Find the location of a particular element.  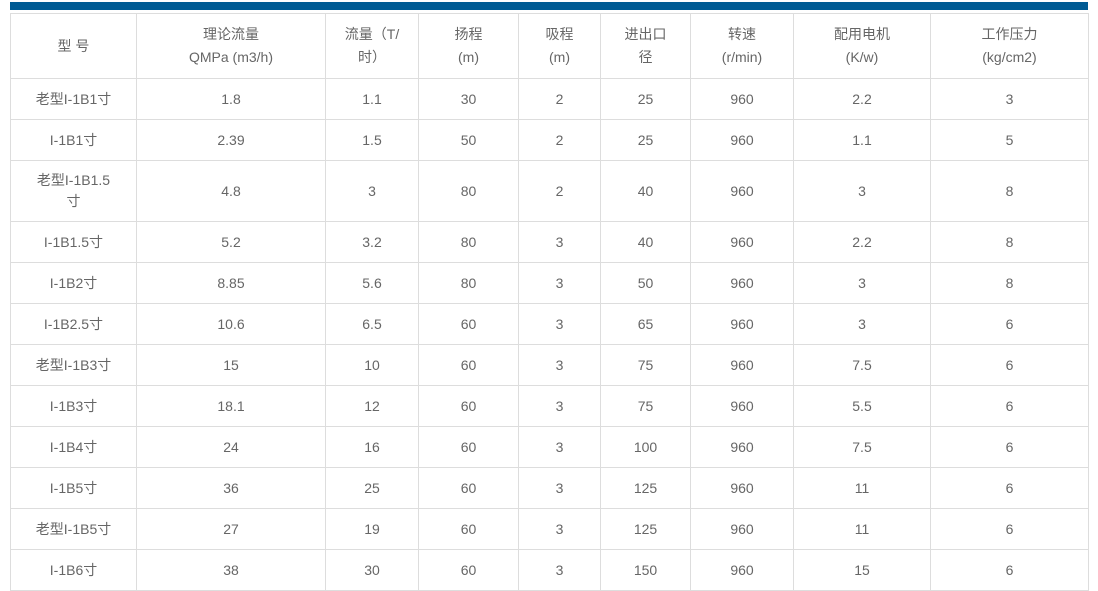

value-cell: 5 is located at coordinates (1009, 140).